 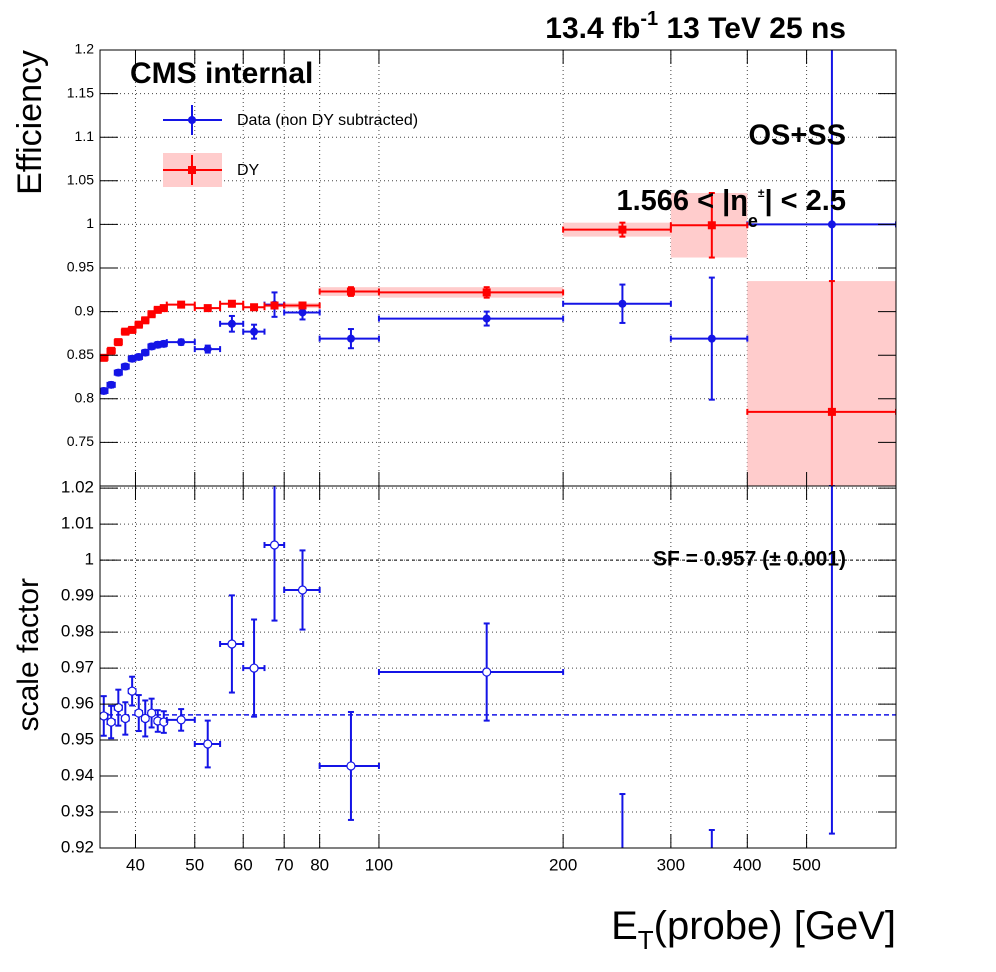 I want to click on region-part: | < 2.5, so click(x=805, y=201).